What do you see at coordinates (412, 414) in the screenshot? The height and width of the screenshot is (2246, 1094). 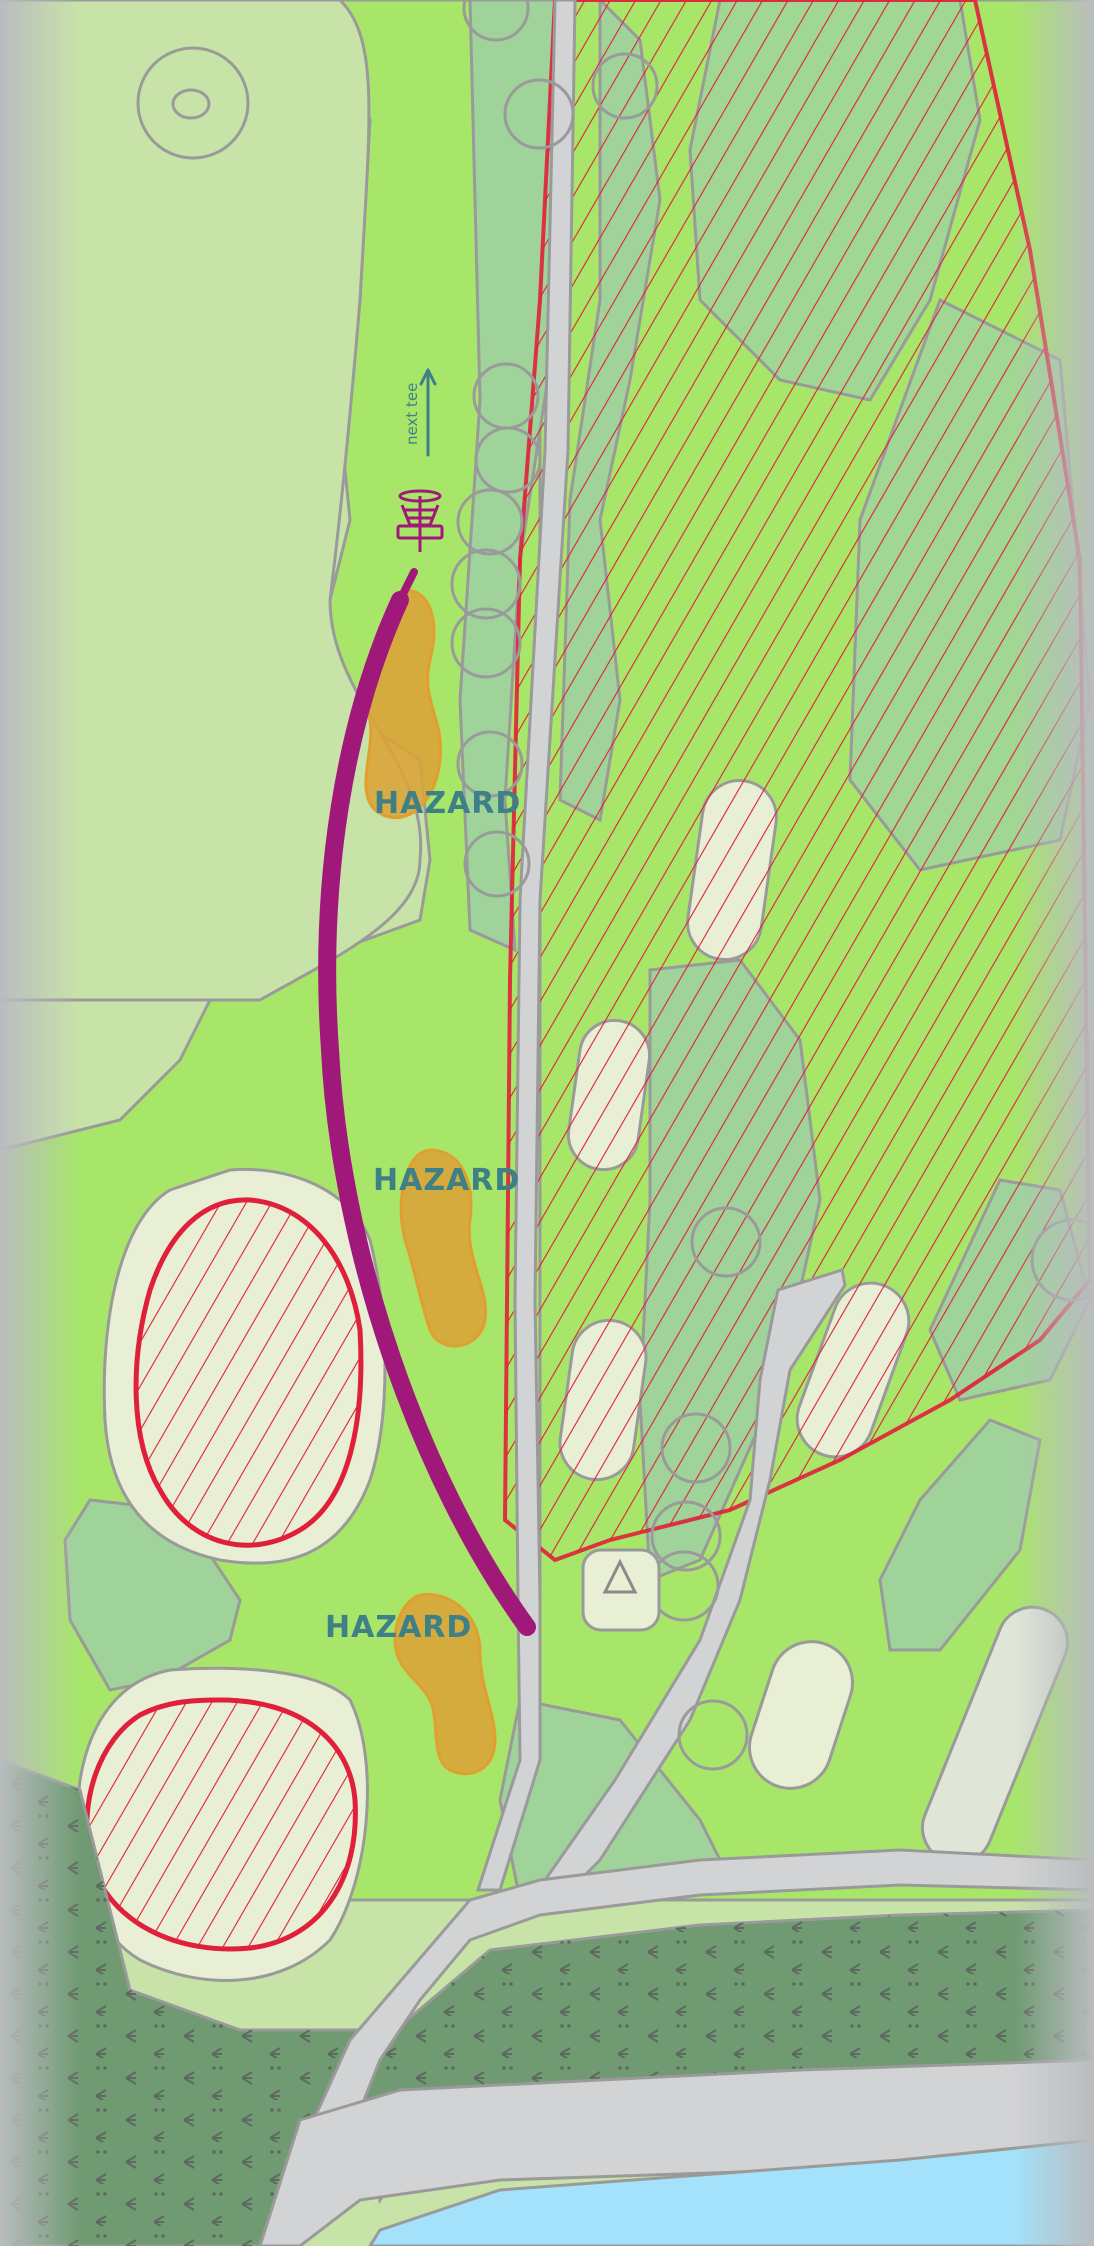 I see `next-tee-label: next tee` at bounding box center [412, 414].